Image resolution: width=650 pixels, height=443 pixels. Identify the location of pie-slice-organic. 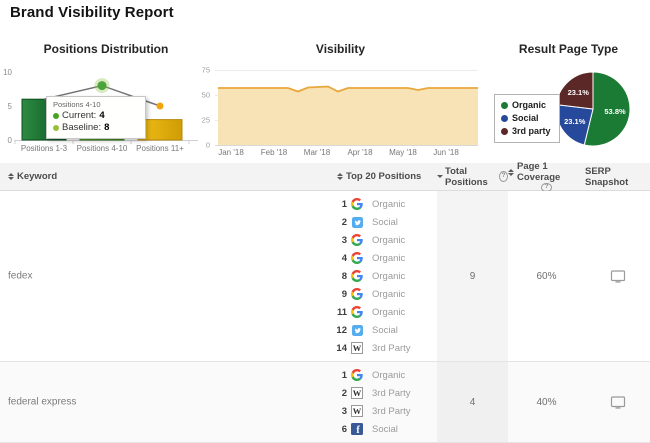
(607, 109).